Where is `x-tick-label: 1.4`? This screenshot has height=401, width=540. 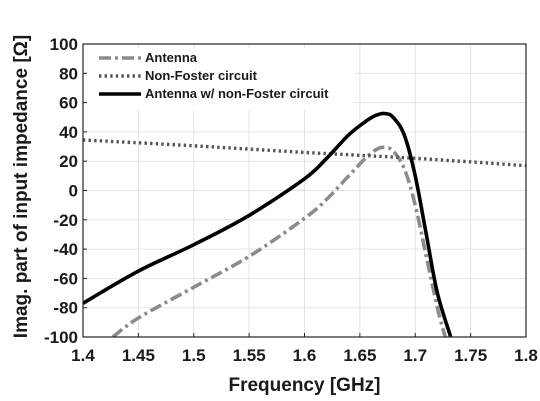
x-tick-label: 1.4 is located at coordinates (83, 355).